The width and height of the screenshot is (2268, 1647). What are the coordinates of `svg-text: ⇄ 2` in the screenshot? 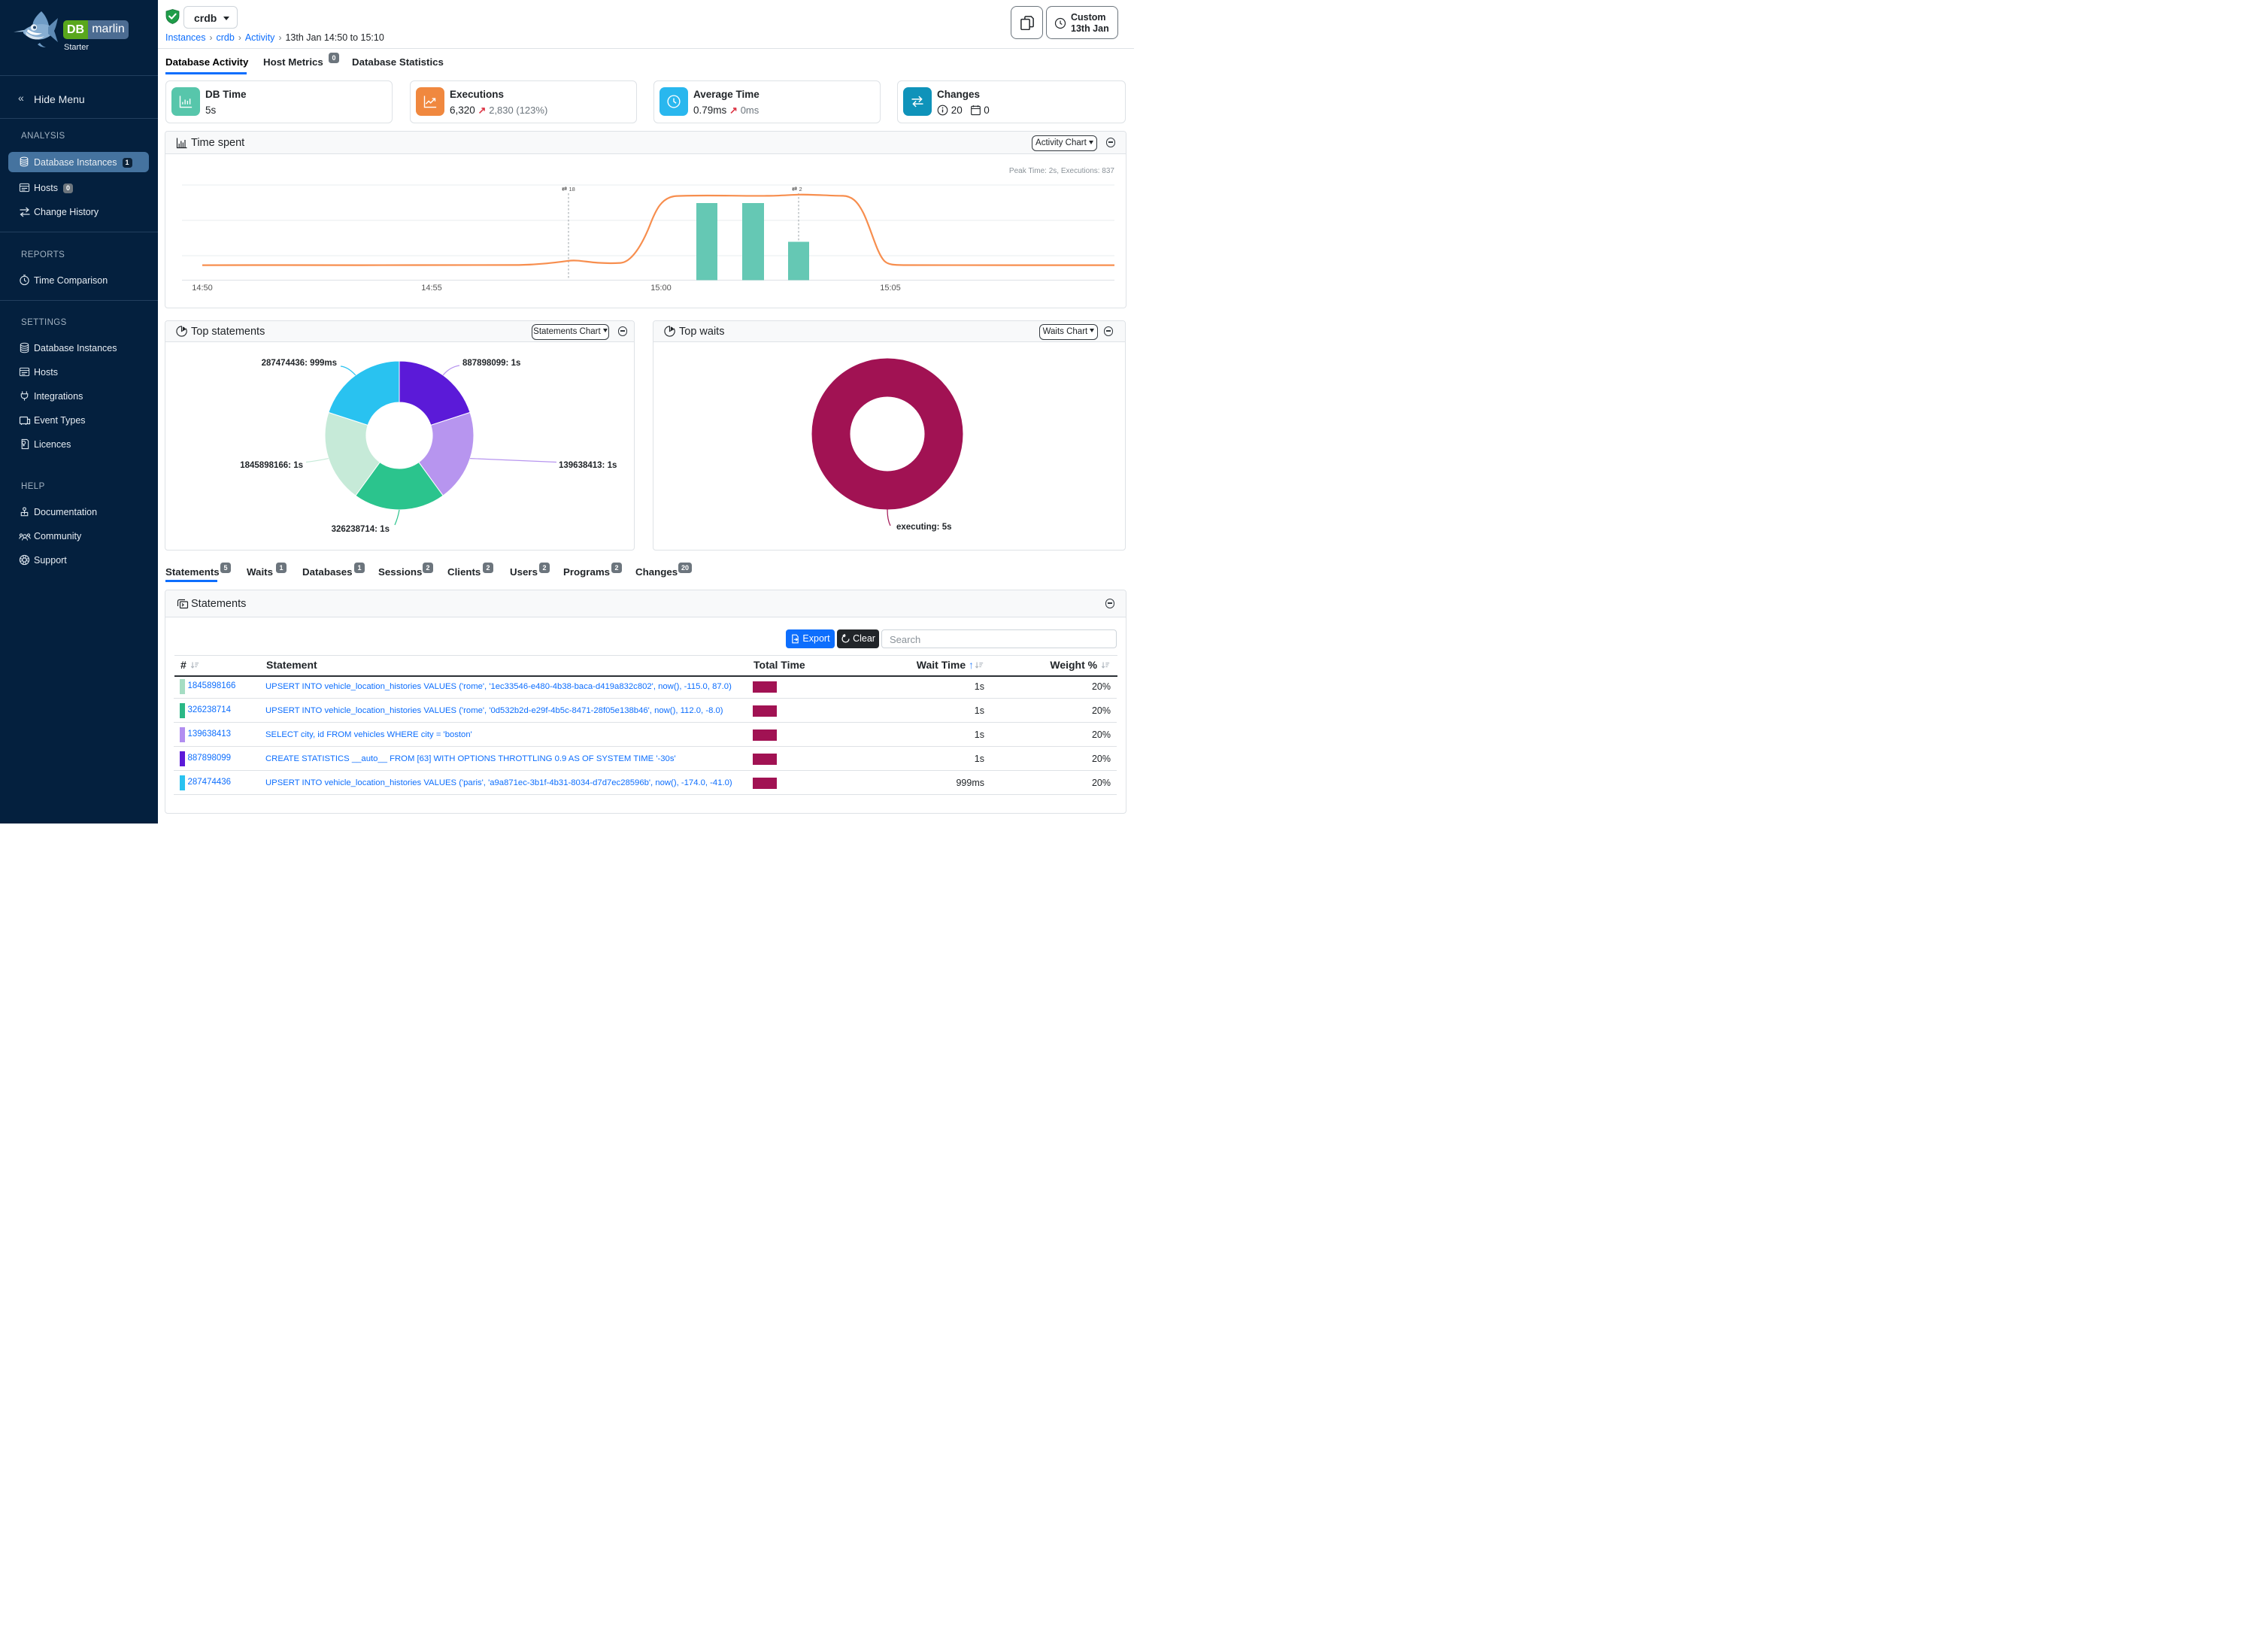 It's located at (797, 189).